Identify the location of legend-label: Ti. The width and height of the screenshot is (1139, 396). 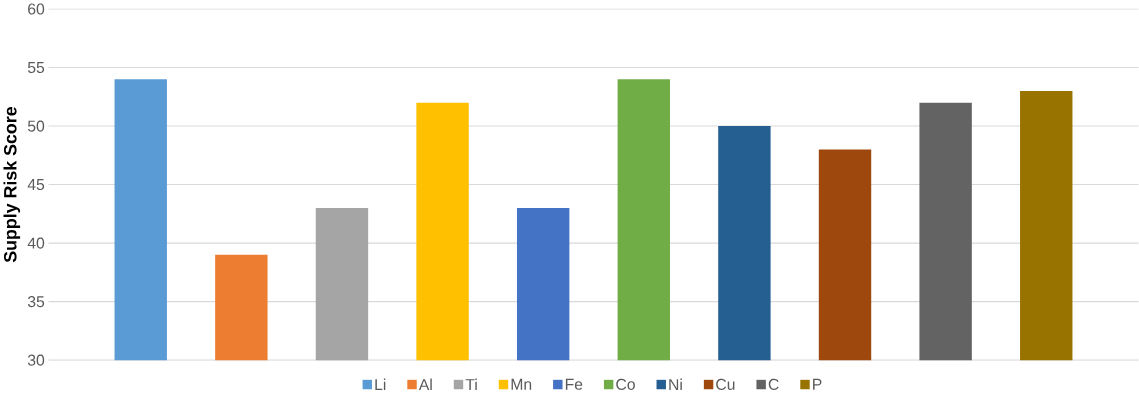
(471, 384).